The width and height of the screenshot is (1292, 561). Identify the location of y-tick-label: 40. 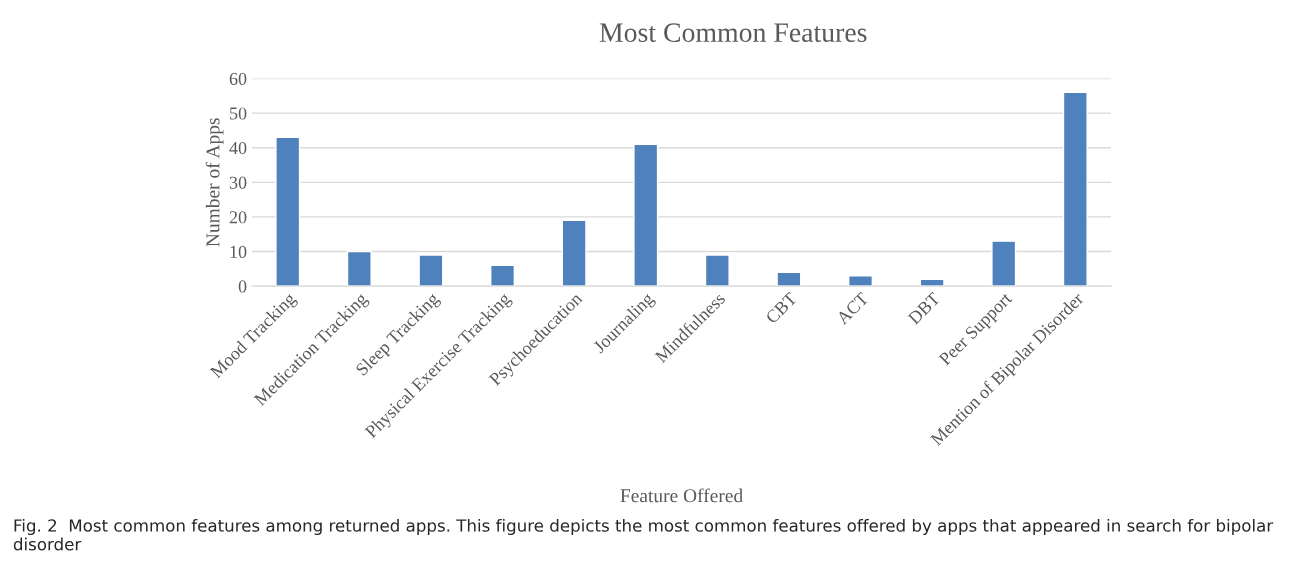
(238, 148).